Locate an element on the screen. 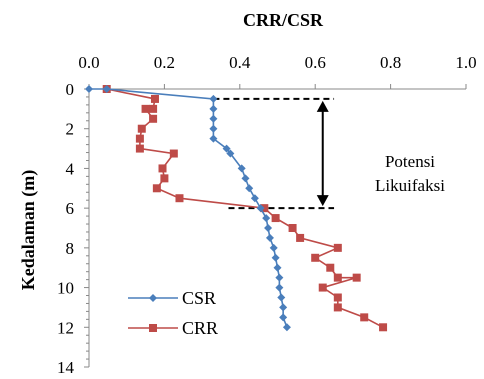 The image size is (484, 379). x-tick-label: 1.0 is located at coordinates (465, 62).